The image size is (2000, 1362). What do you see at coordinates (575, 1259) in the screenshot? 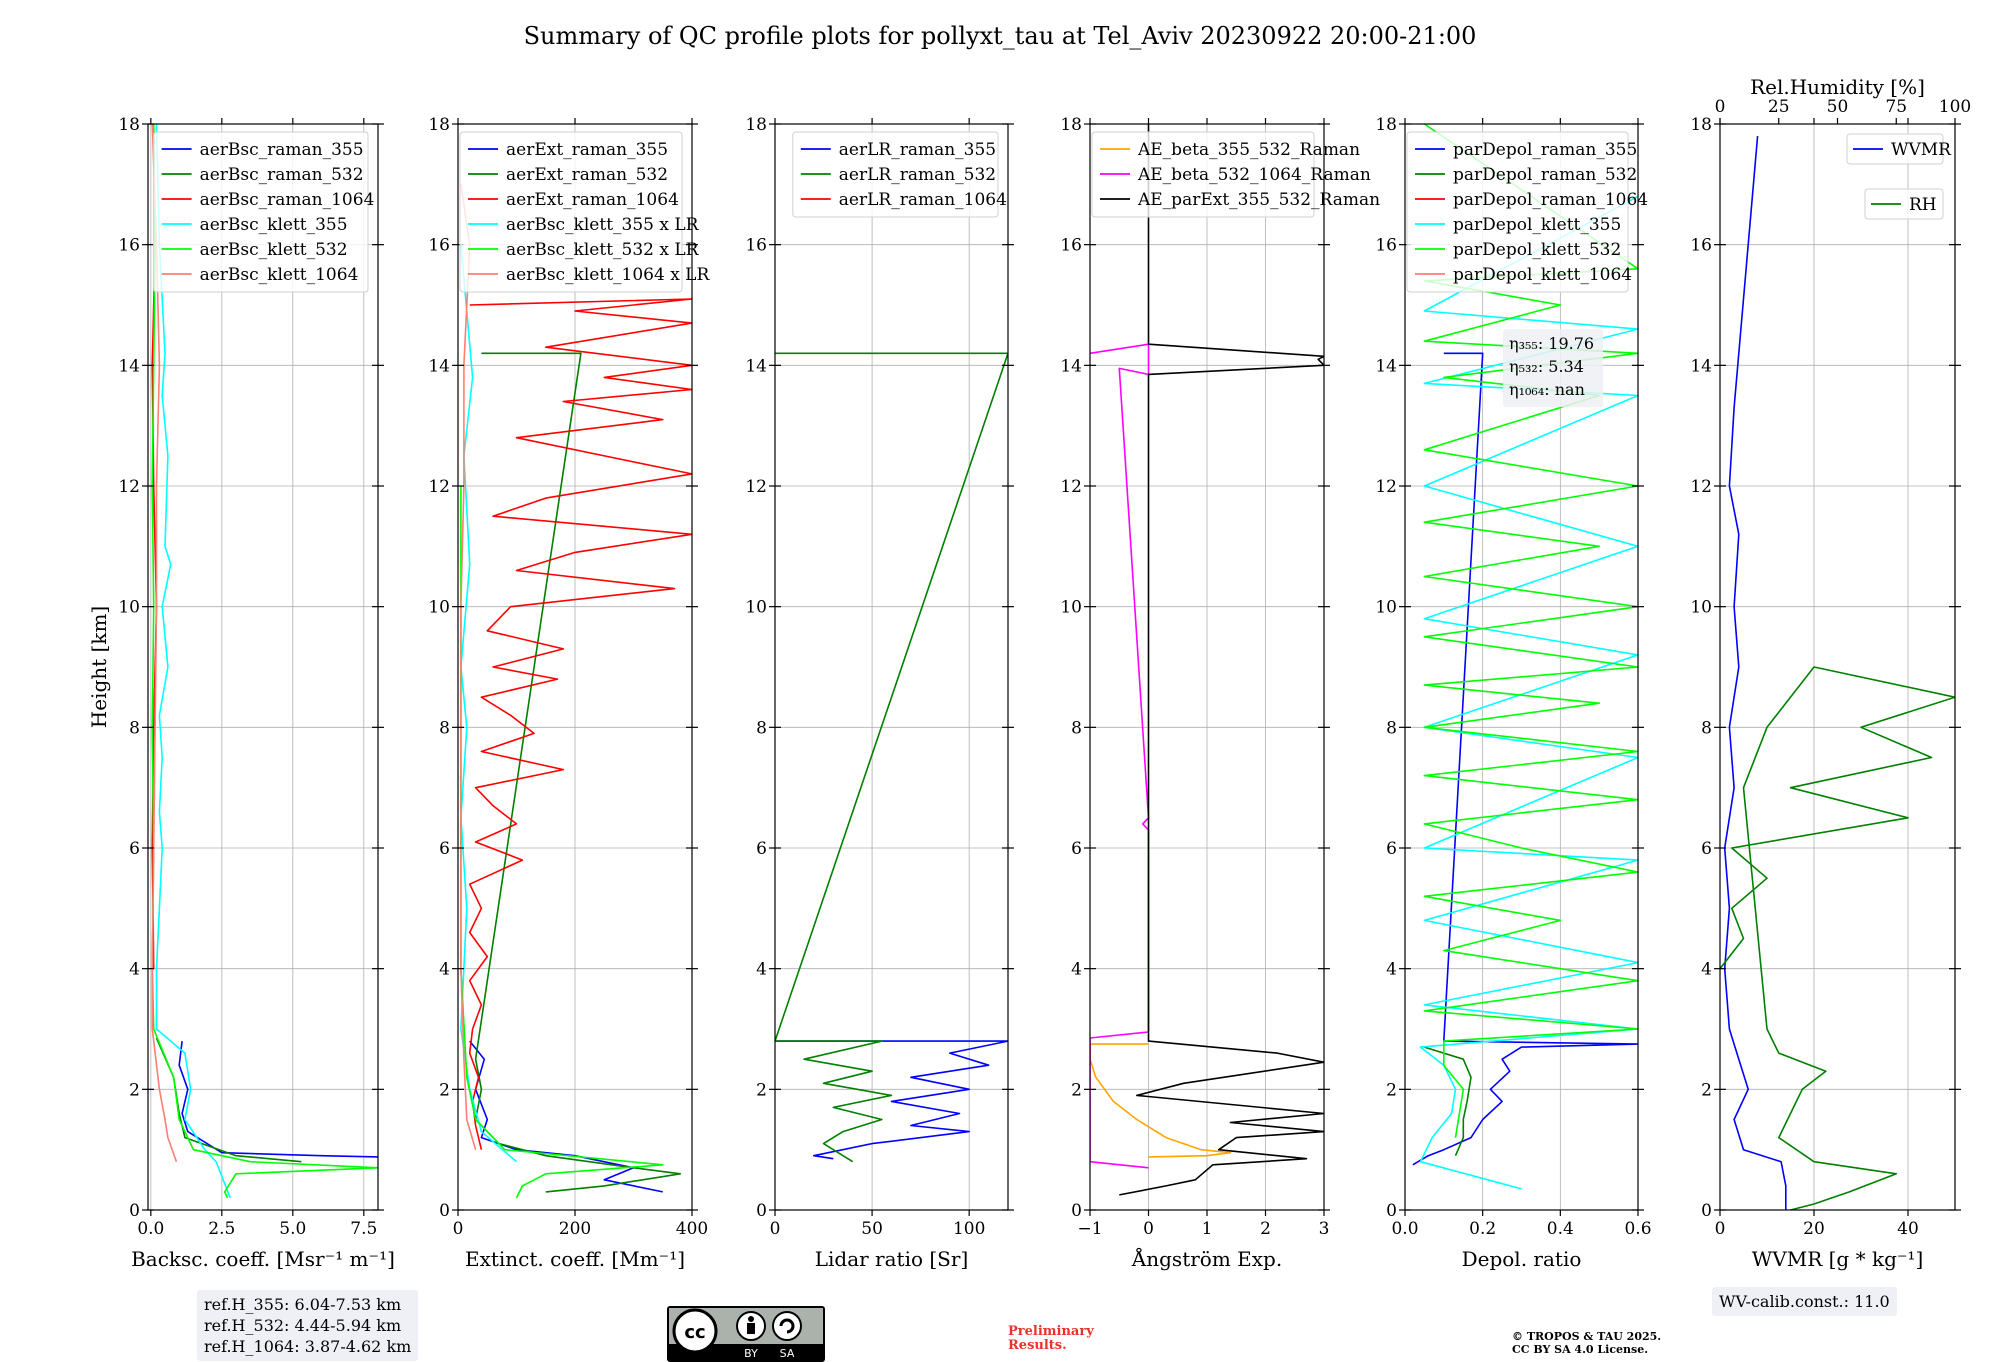
I see `x-axis-label: Extinct. coeff. [Mm⁻¹]` at bounding box center [575, 1259].